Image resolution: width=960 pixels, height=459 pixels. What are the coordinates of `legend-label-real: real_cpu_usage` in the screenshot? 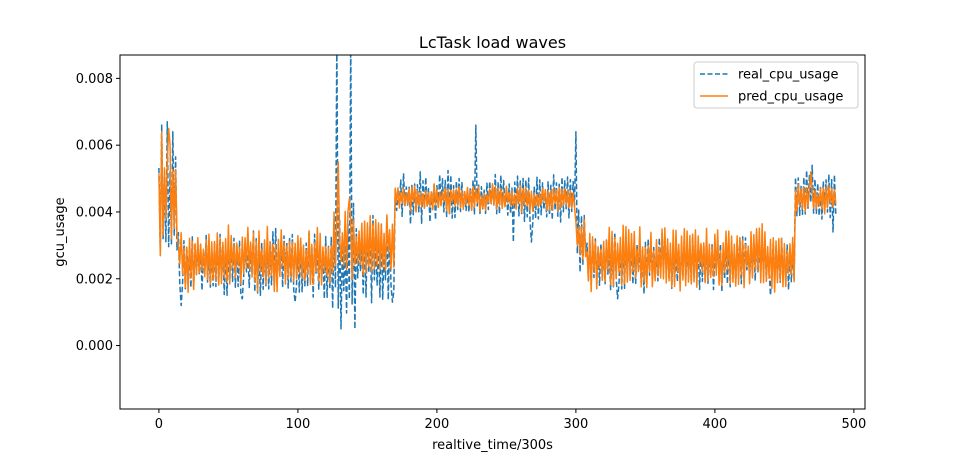 It's located at (788, 75).